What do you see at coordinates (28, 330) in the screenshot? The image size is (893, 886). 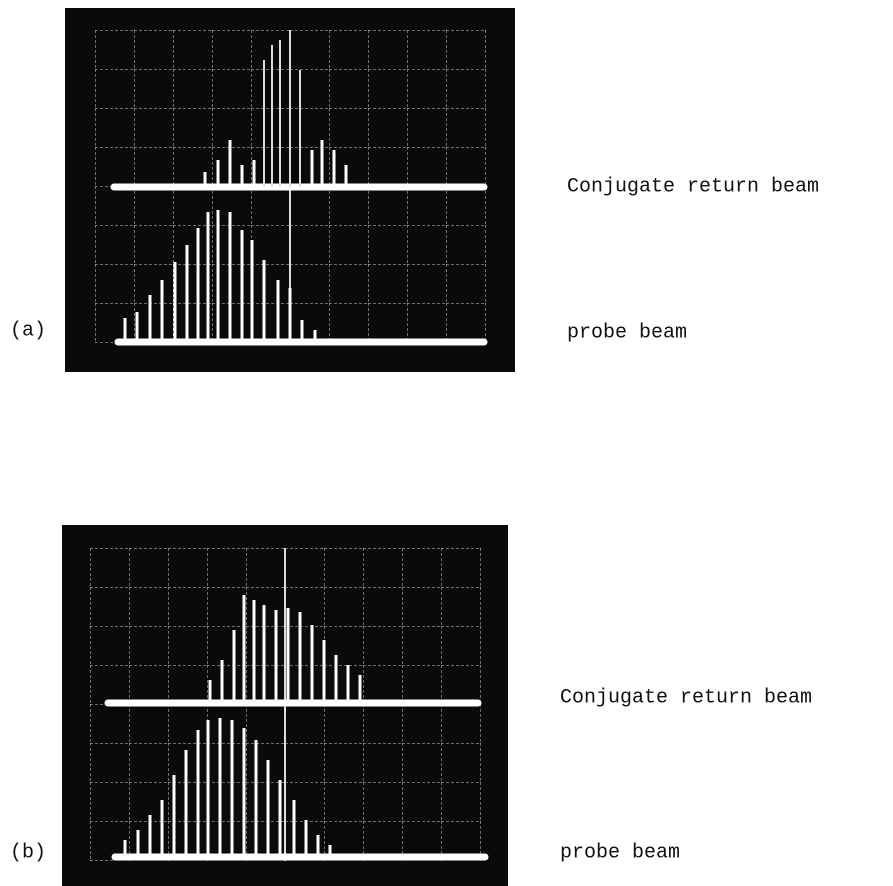 I see `panel-label: (a)` at bounding box center [28, 330].